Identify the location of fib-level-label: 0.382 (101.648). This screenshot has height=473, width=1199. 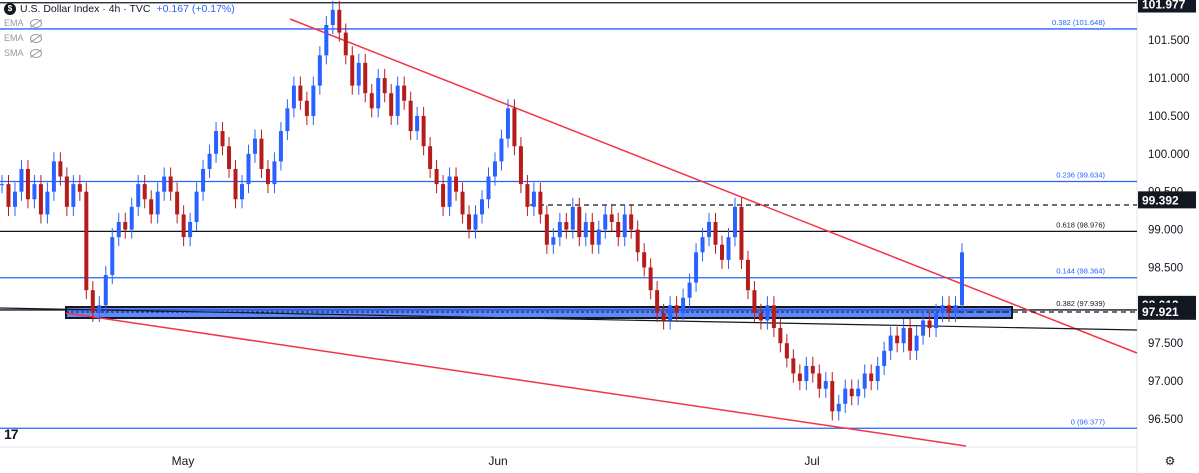
(1078, 22).